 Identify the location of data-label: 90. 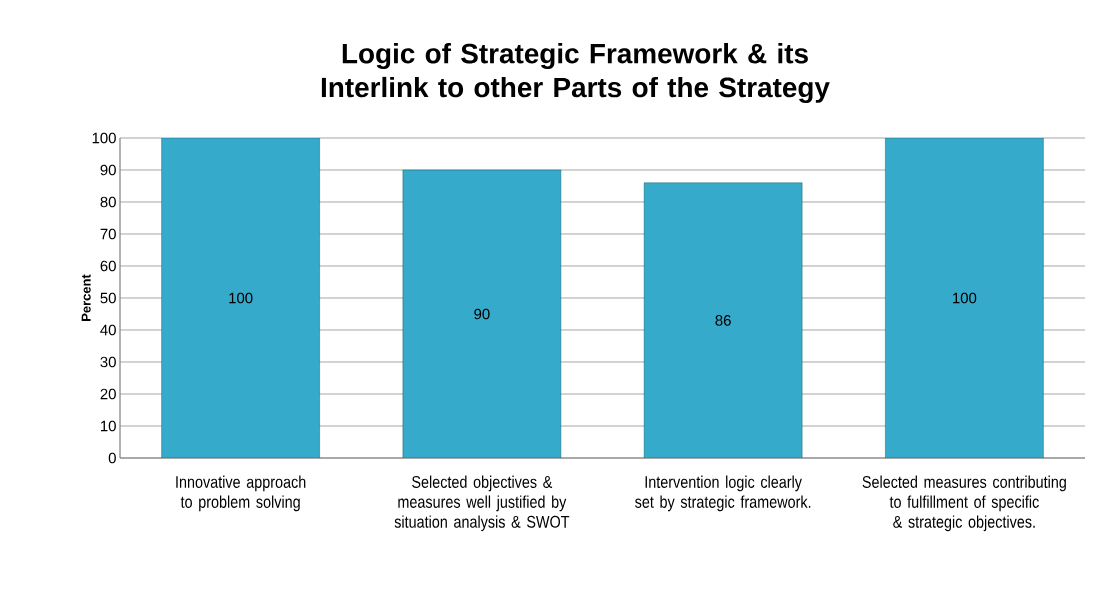
(482, 314).